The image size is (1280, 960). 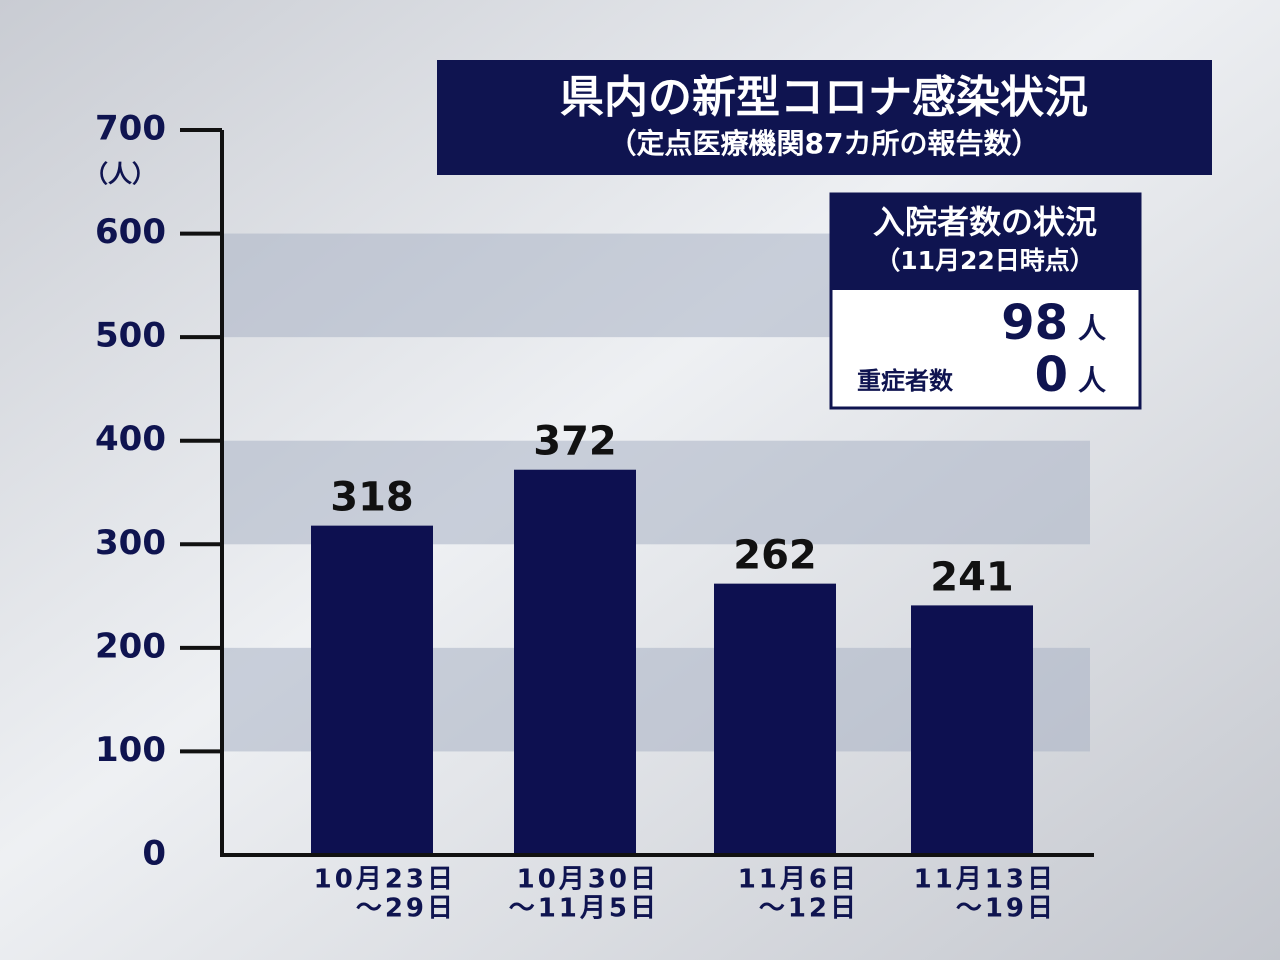 What do you see at coordinates (130, 543) in the screenshot?
I see `y-tick-label: 300` at bounding box center [130, 543].